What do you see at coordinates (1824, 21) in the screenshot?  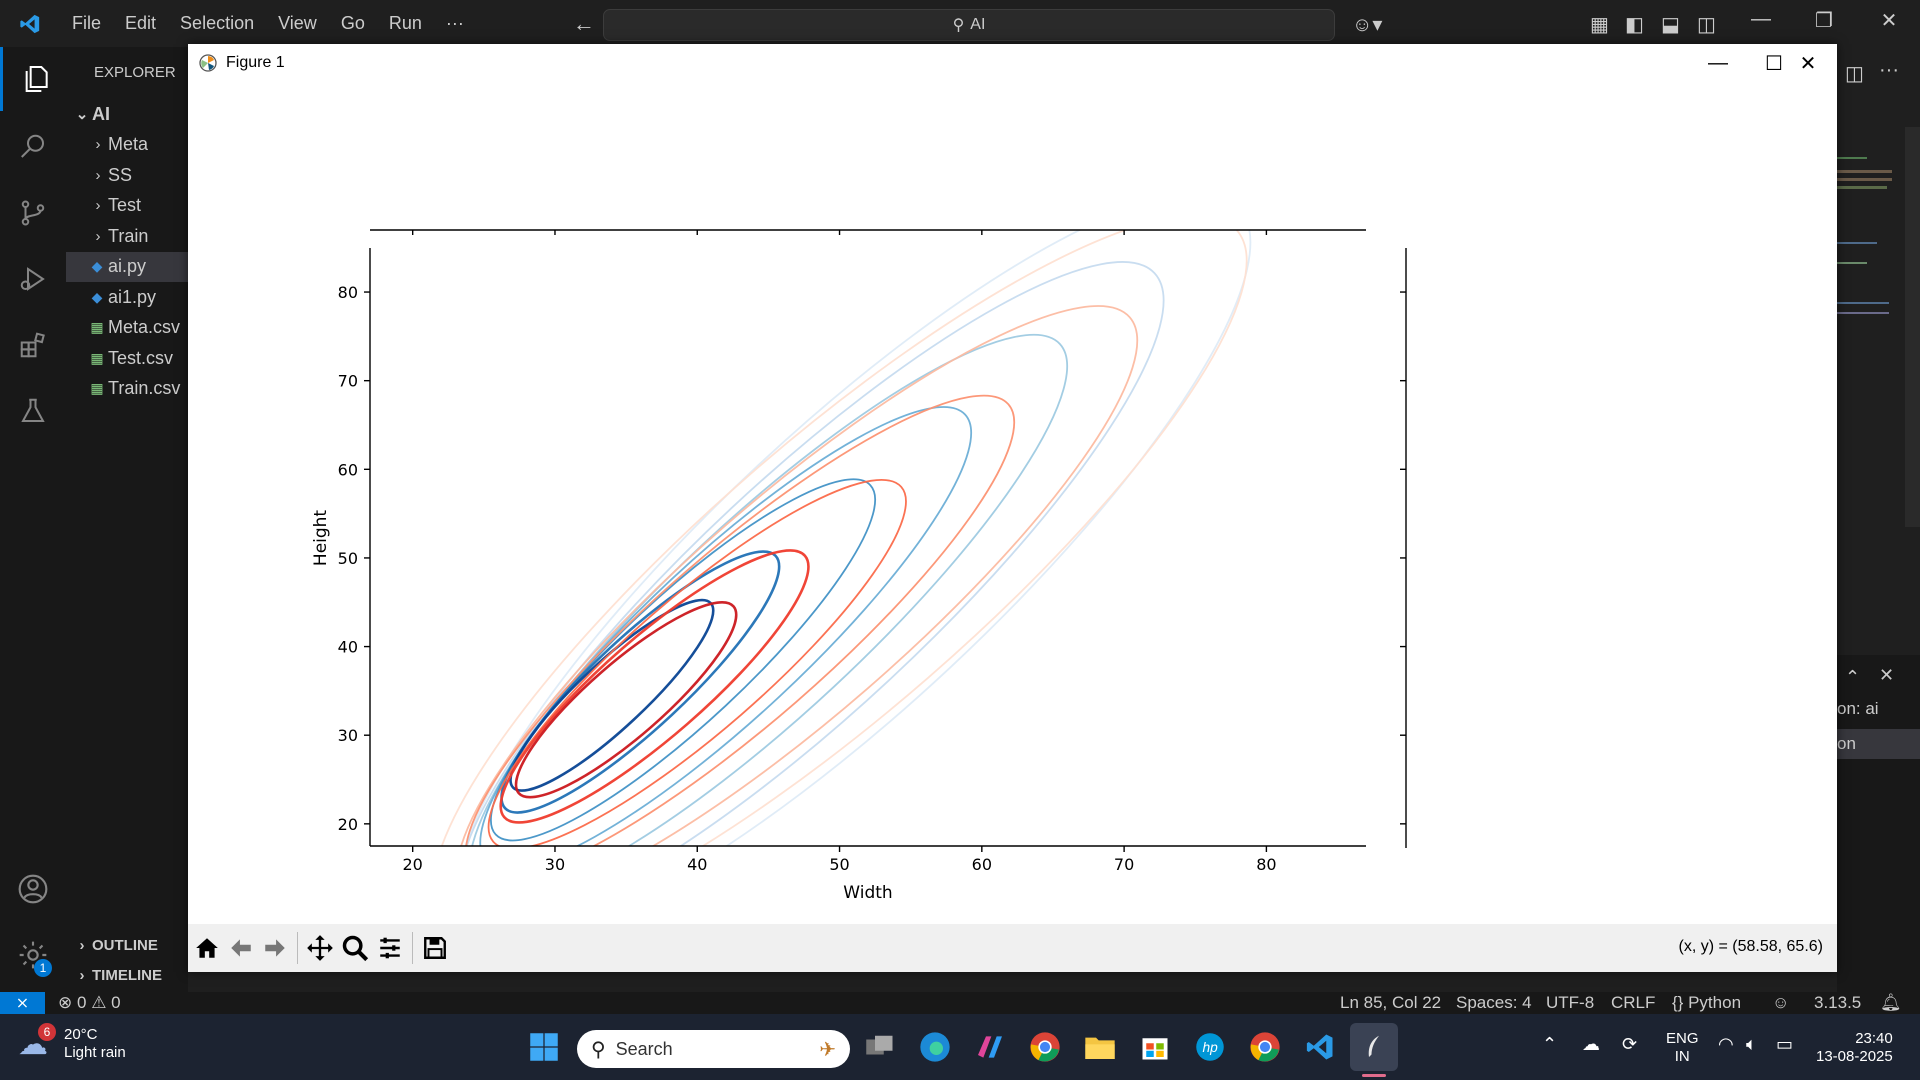 I see `restore-icon: ❐` at bounding box center [1824, 21].